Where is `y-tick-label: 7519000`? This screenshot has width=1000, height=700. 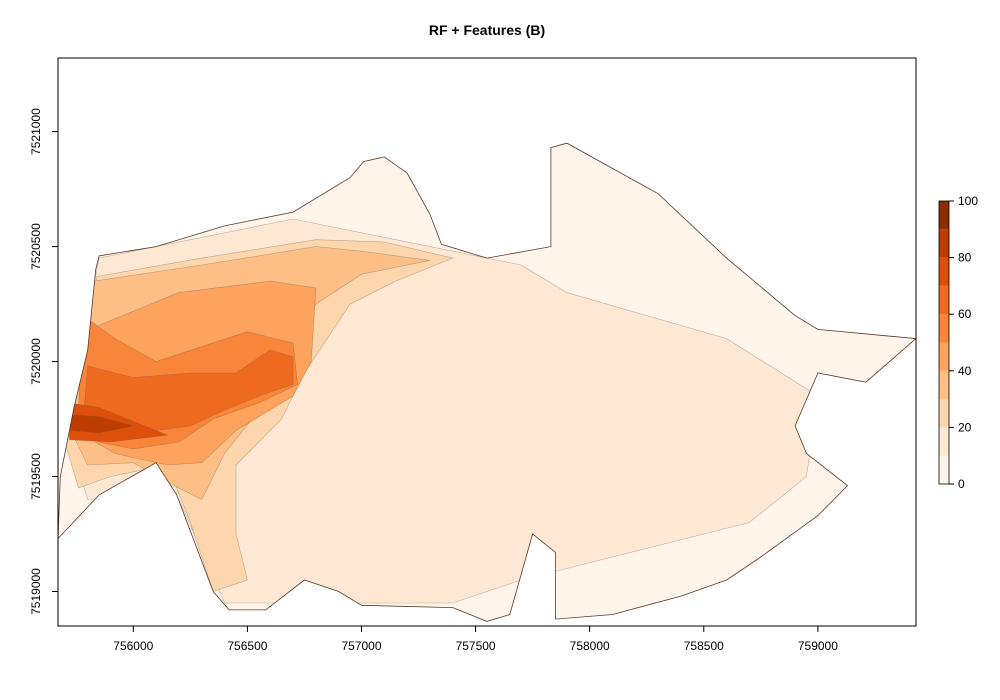 y-tick-label: 7519000 is located at coordinates (36, 591).